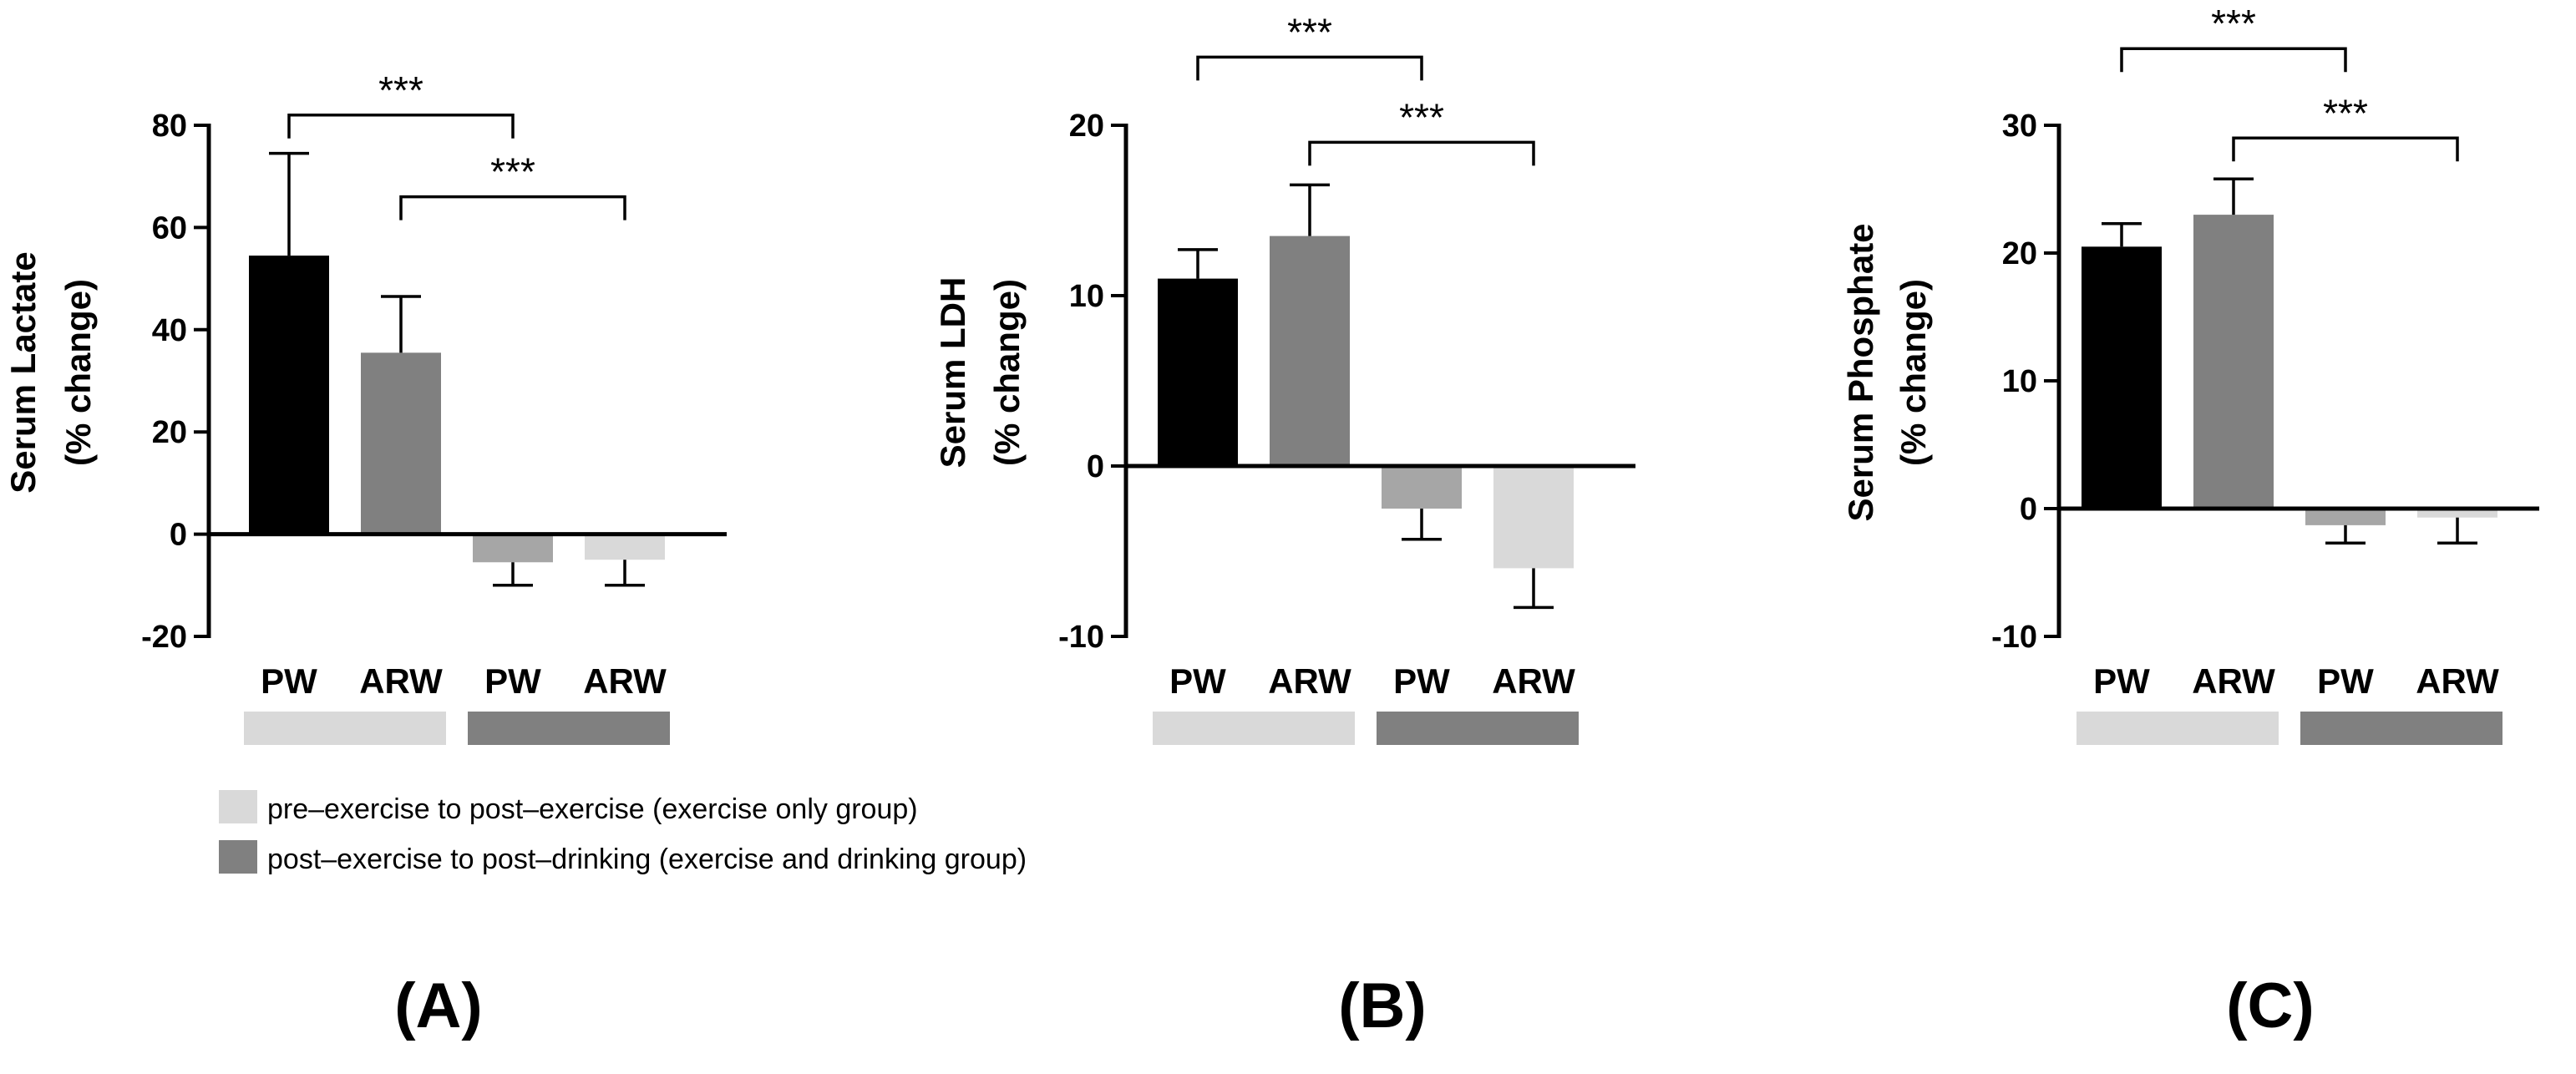 This screenshot has width=2576, height=1074. What do you see at coordinates (1860, 372) in the screenshot?
I see `y-axis-label: Serum Phosphate` at bounding box center [1860, 372].